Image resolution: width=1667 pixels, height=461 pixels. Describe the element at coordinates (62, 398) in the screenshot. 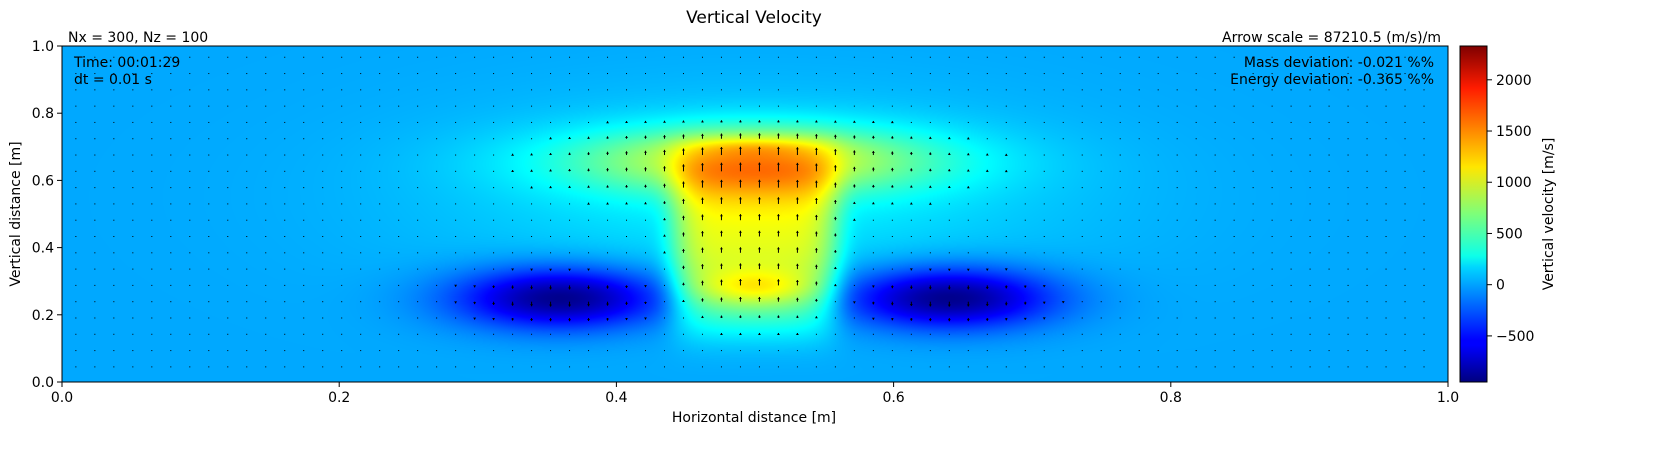

I see `x-tick-label: 0.0` at that location.